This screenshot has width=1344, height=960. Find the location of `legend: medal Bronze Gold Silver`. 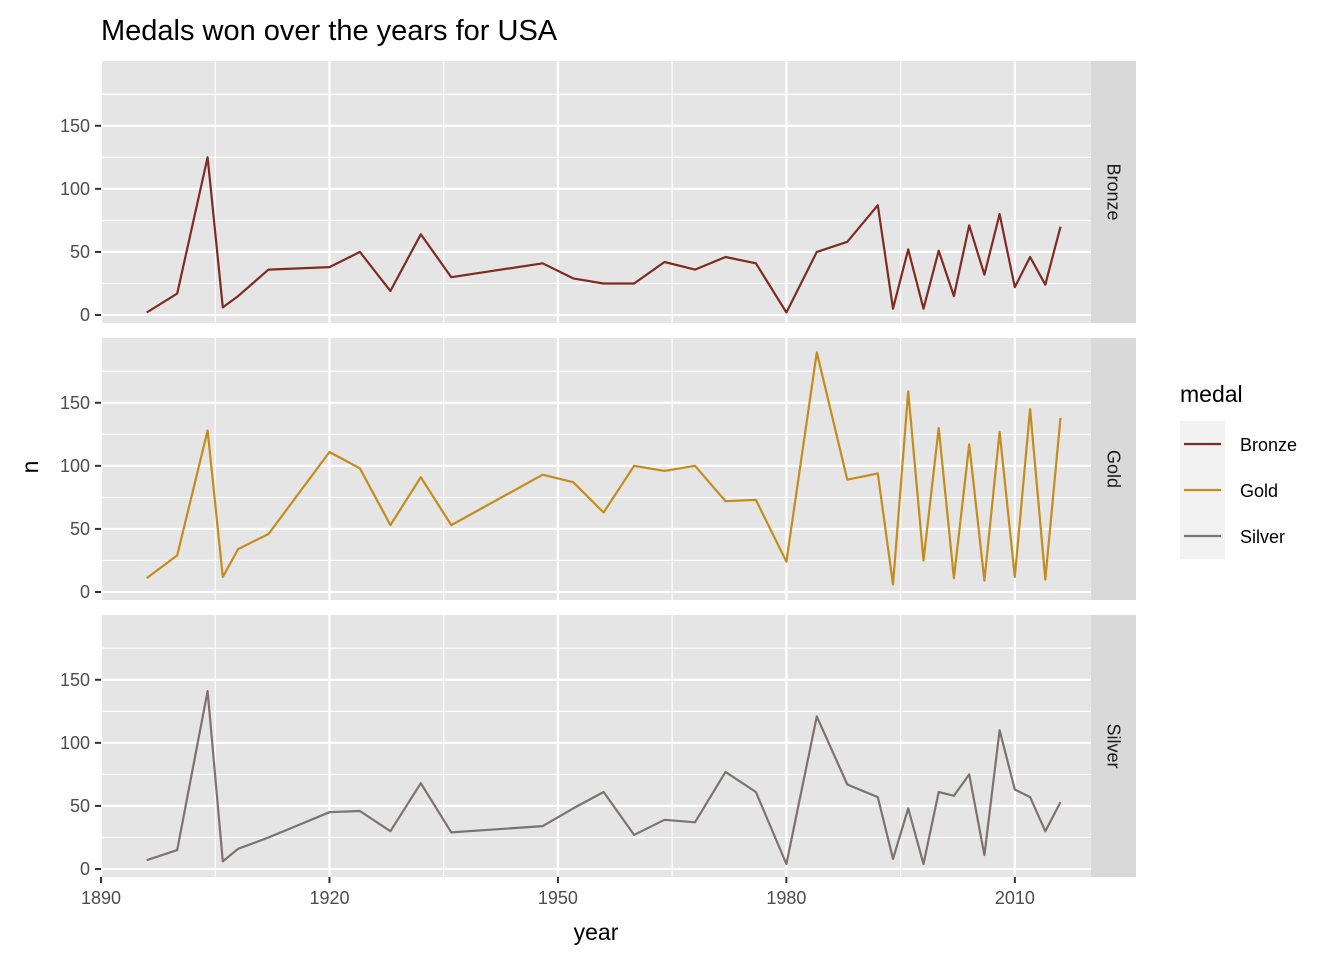

legend: medal Bronze Gold Silver is located at coordinates (1238, 470).